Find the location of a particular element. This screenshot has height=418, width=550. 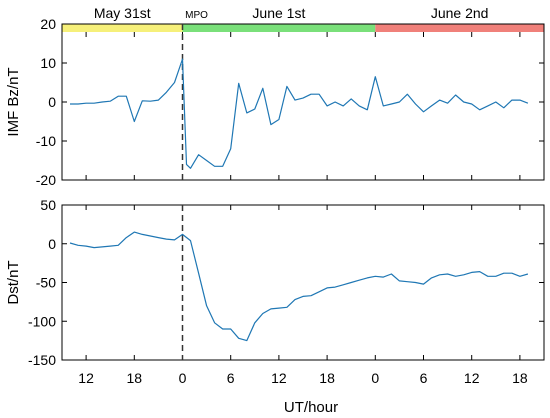

event-marker-label: MPO is located at coordinates (196, 15).